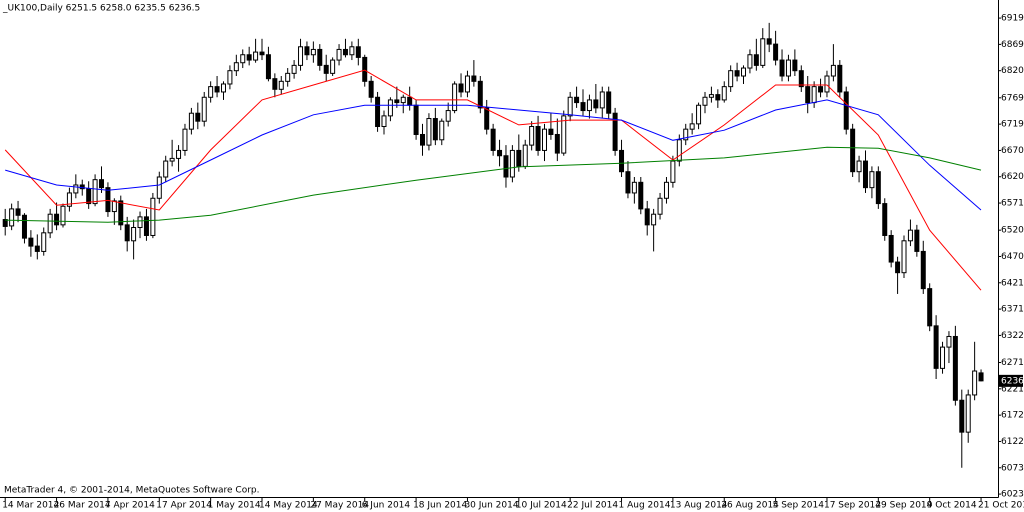 The height and width of the screenshot is (512, 1024). Describe the element at coordinates (1012, 231) in the screenshot. I see `y-tick-label: 6520.0` at that location.